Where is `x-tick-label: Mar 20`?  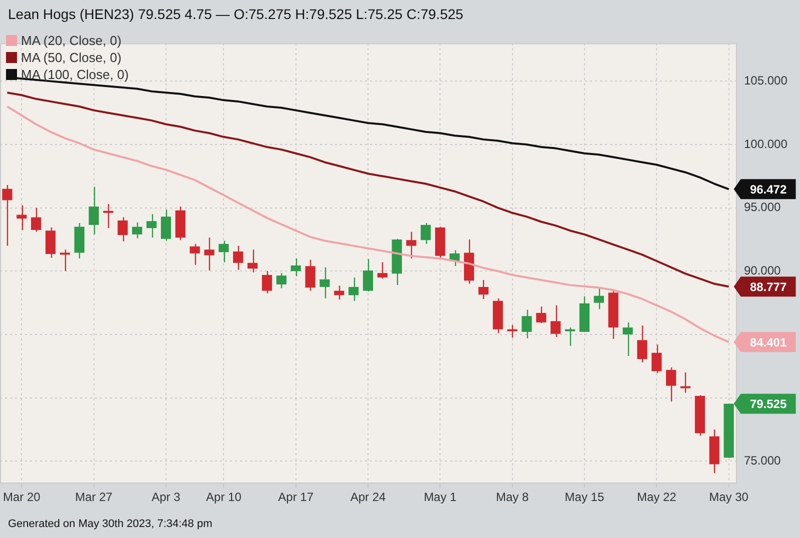
x-tick-label: Mar 20 is located at coordinates (21, 497).